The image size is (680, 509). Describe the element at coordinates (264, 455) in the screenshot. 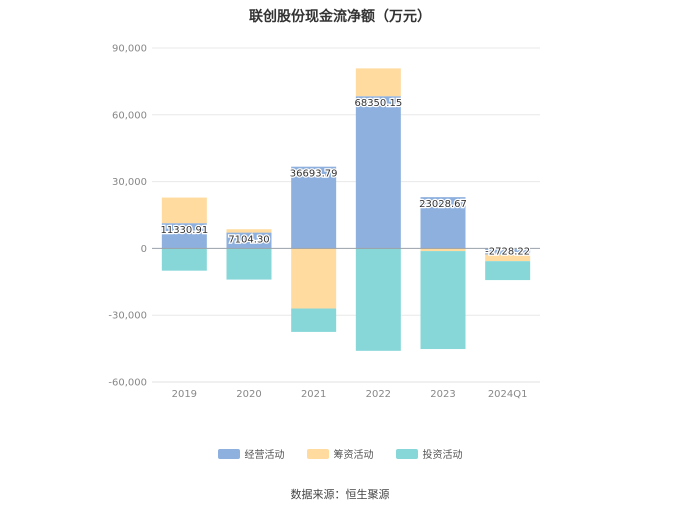

I see `legend-label-operating: 经营活动` at that location.